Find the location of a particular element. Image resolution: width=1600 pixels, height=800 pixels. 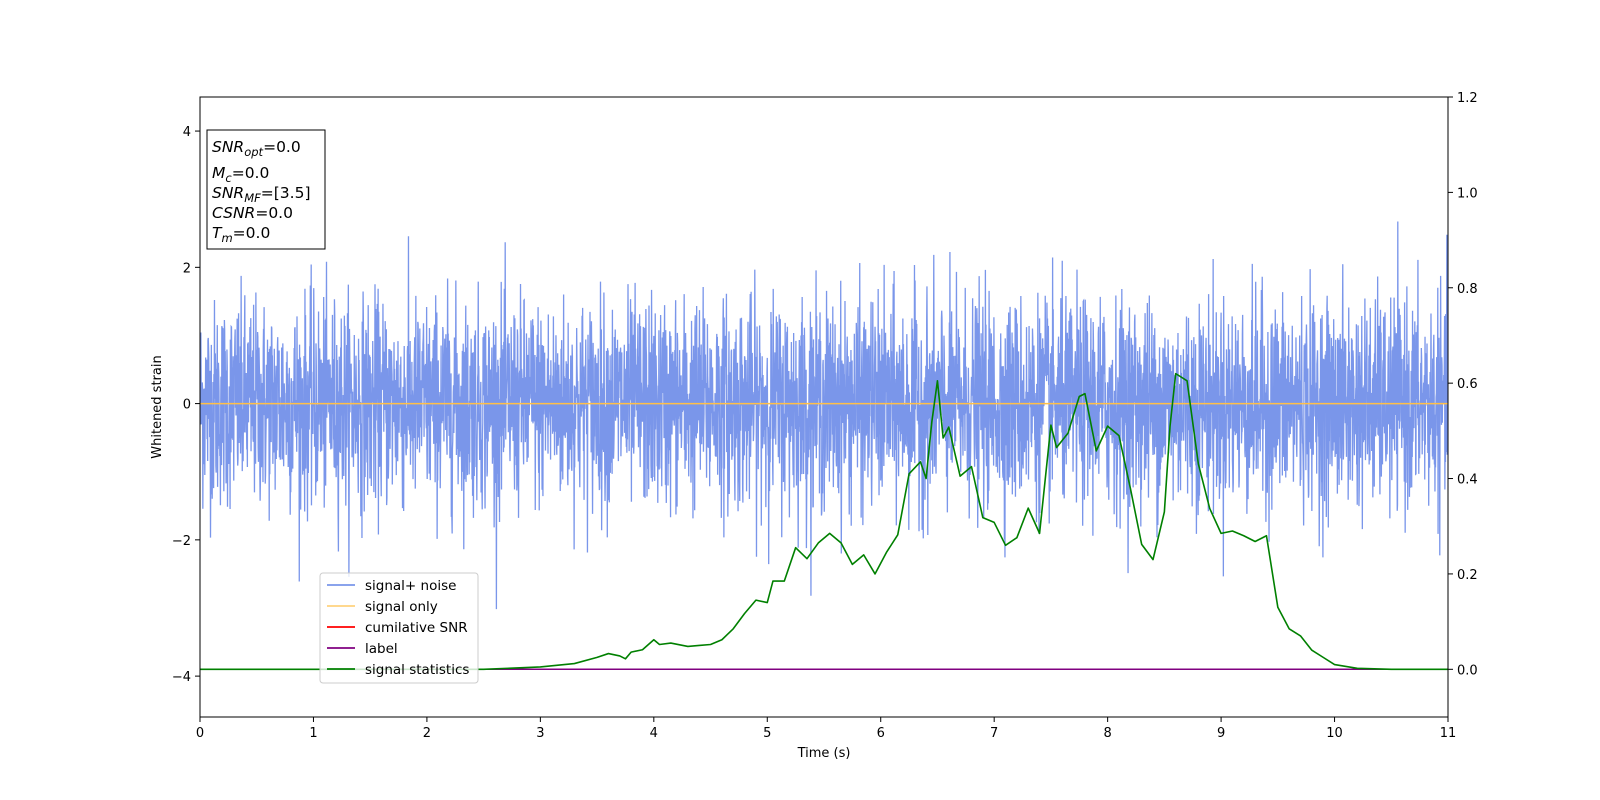

x-tick-label: 10 is located at coordinates (1334, 733).